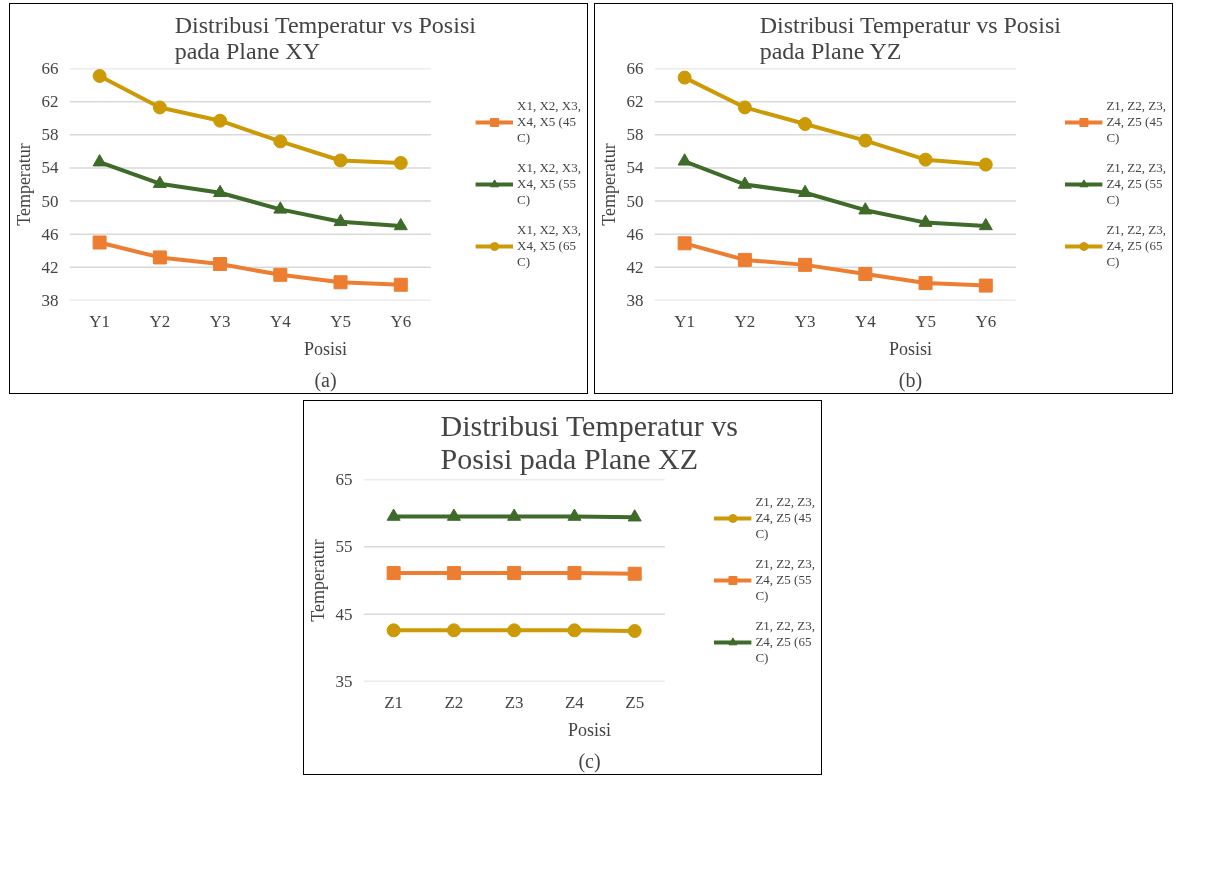 The height and width of the screenshot is (877, 1216). What do you see at coordinates (344, 681) in the screenshot?
I see `y-tick-label: 35` at bounding box center [344, 681].